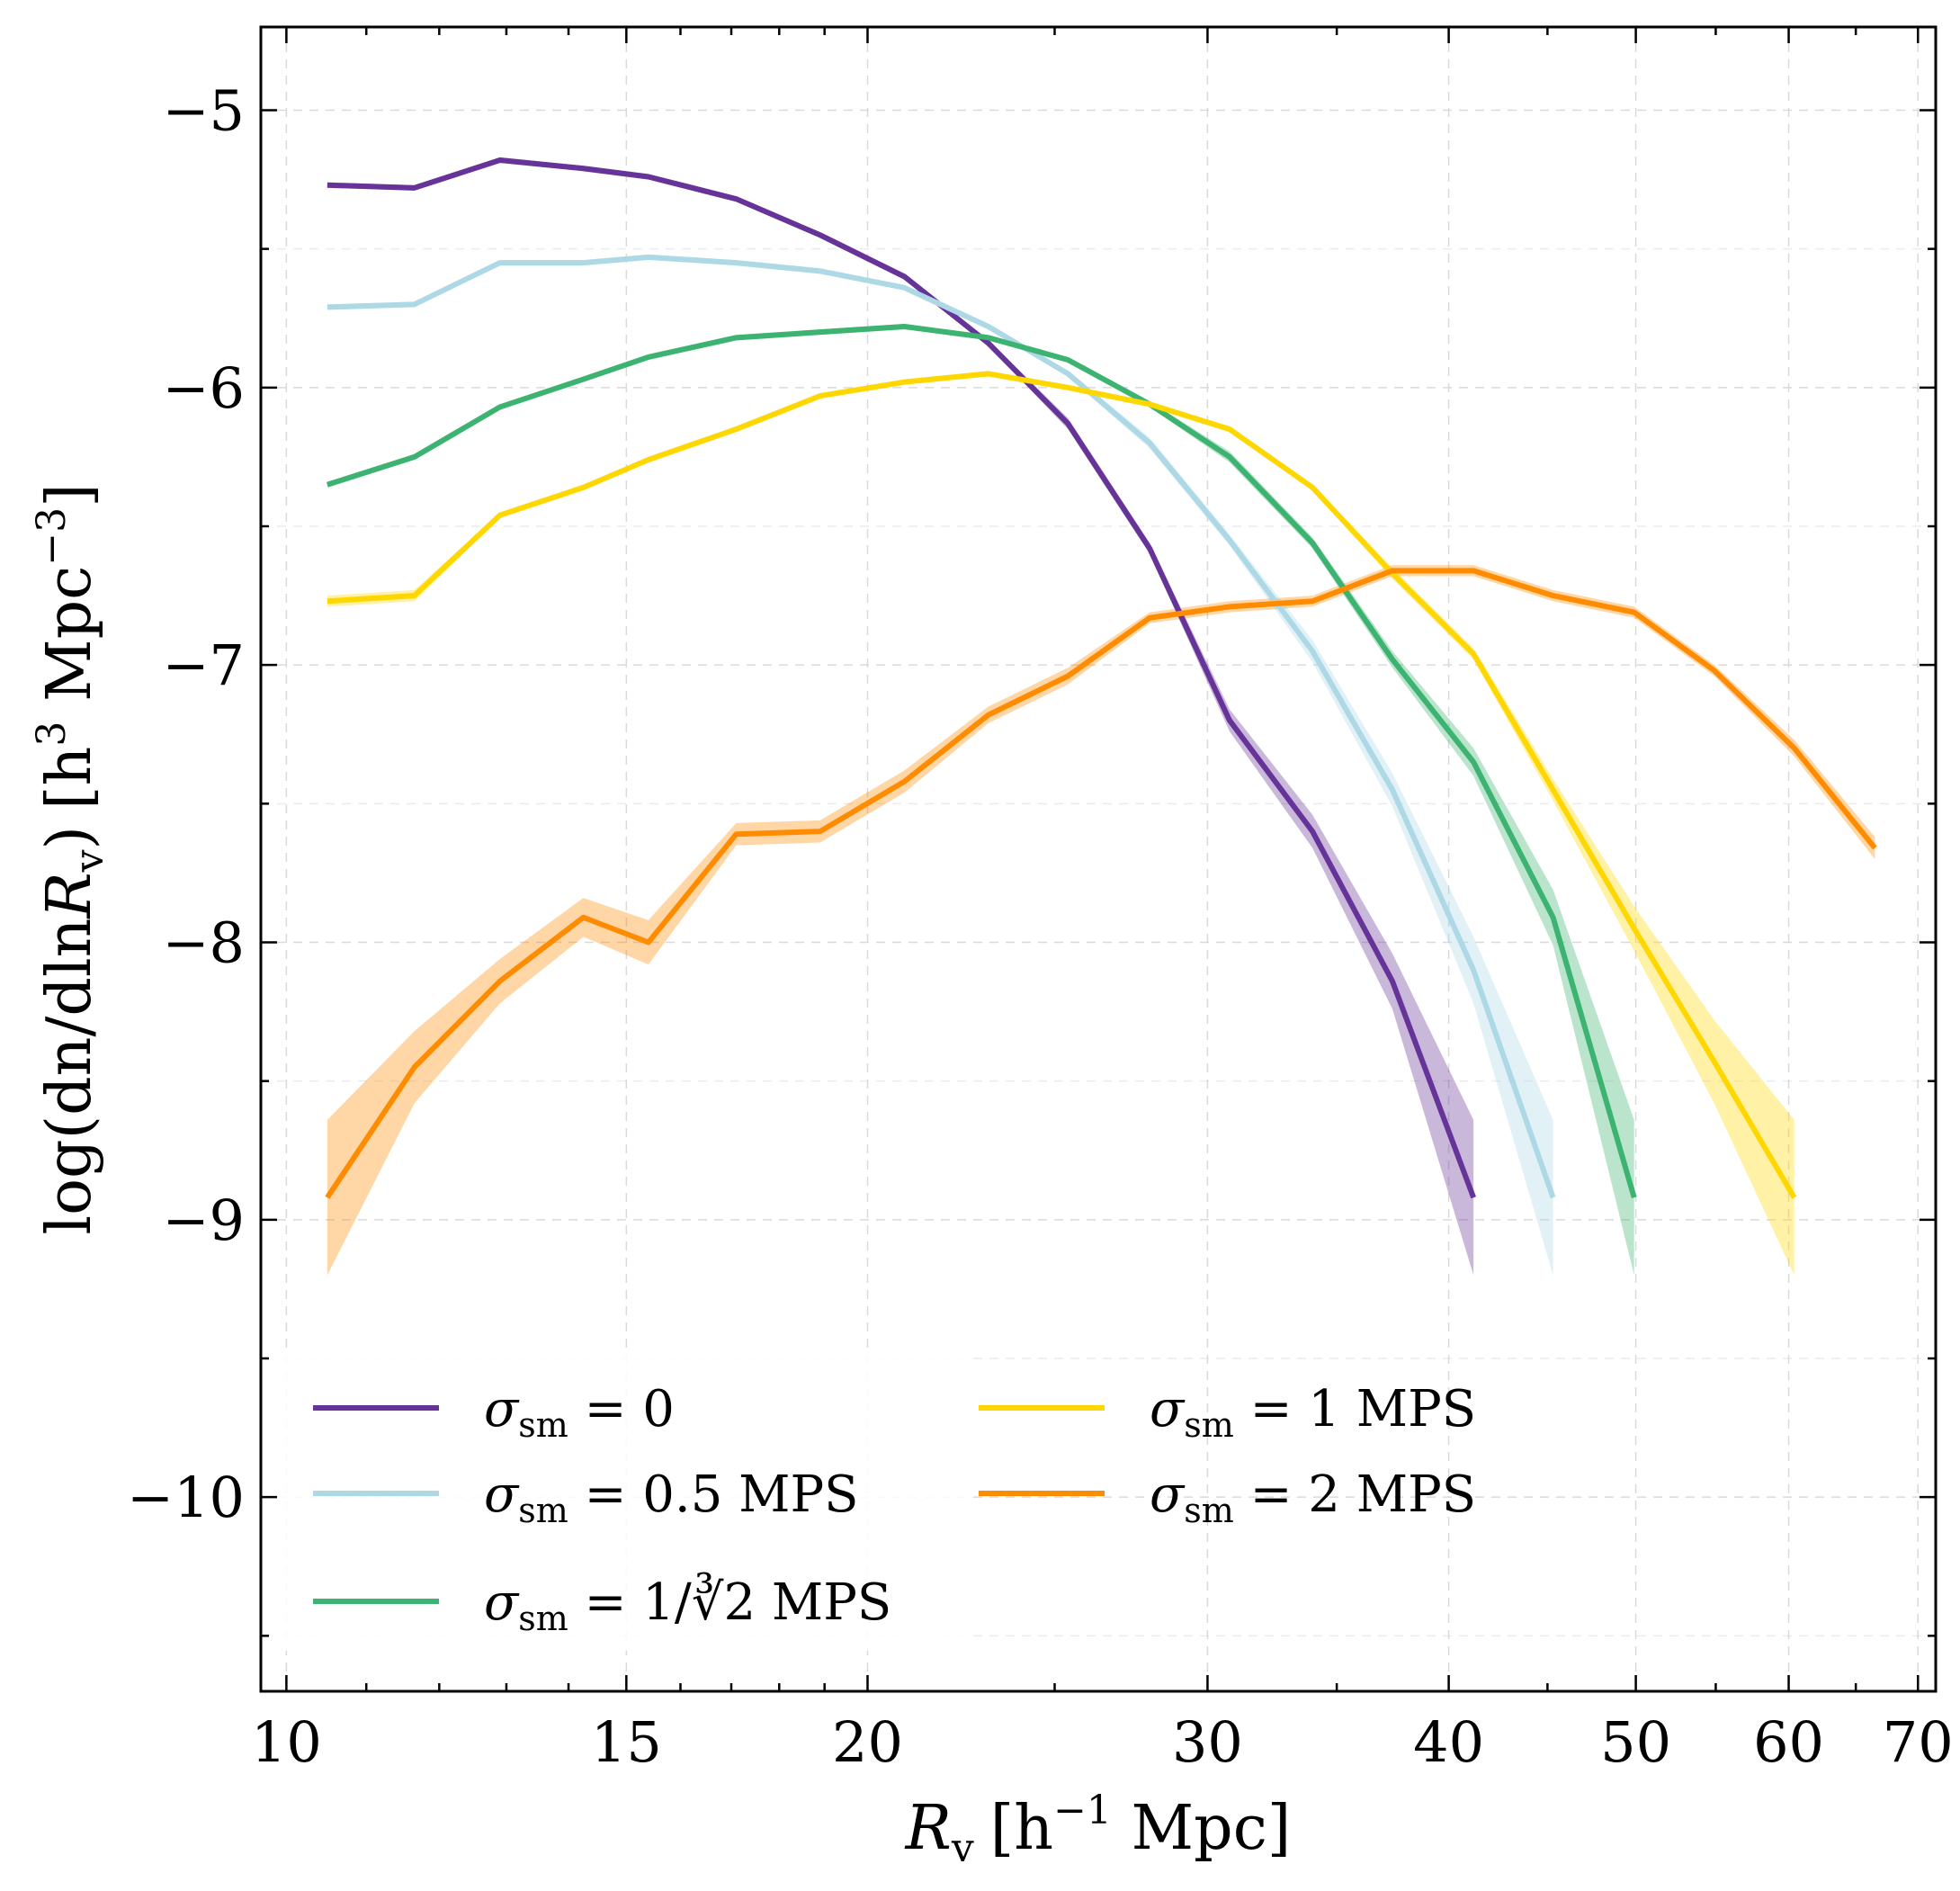  I want to click on y-tick-label: −7, so click(204, 665).